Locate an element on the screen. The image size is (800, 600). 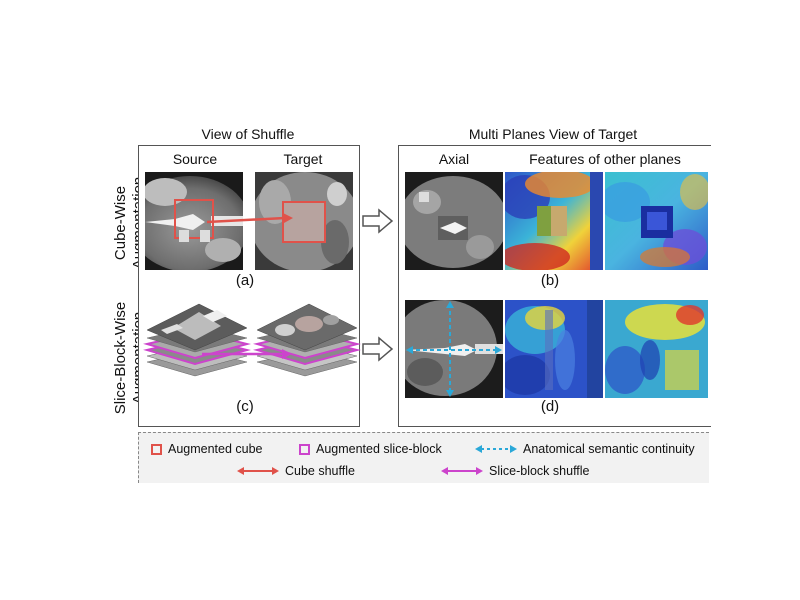
cube-shuffle-icon is located at coordinates (258, 471).